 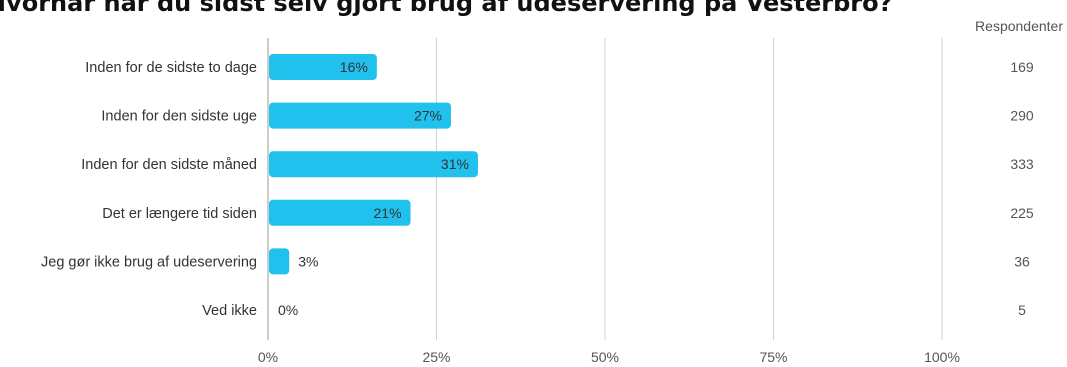 I want to click on x-tick-label: 50%, so click(x=605, y=357).